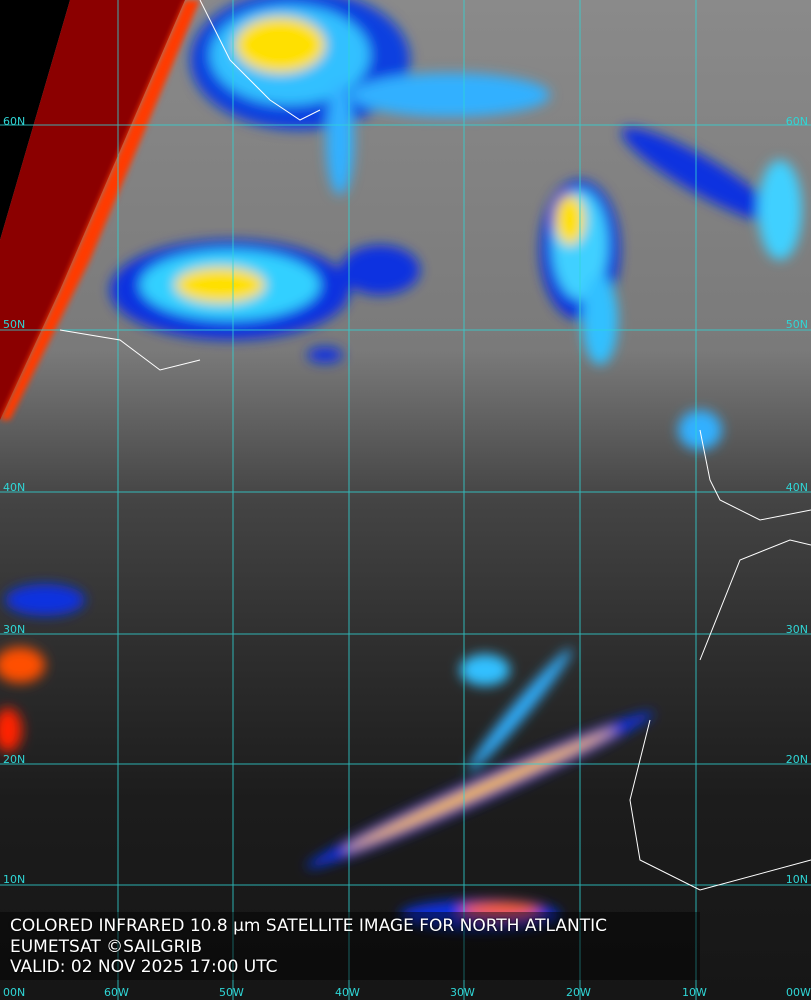  I want to click on lon-label: 30W, so click(462, 992).